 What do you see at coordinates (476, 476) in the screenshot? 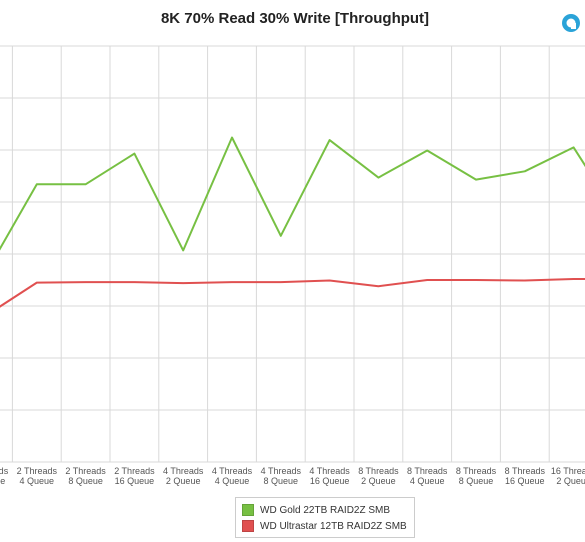
I see `x-tick-label: 8 Threads 8 Queue` at bounding box center [476, 476].